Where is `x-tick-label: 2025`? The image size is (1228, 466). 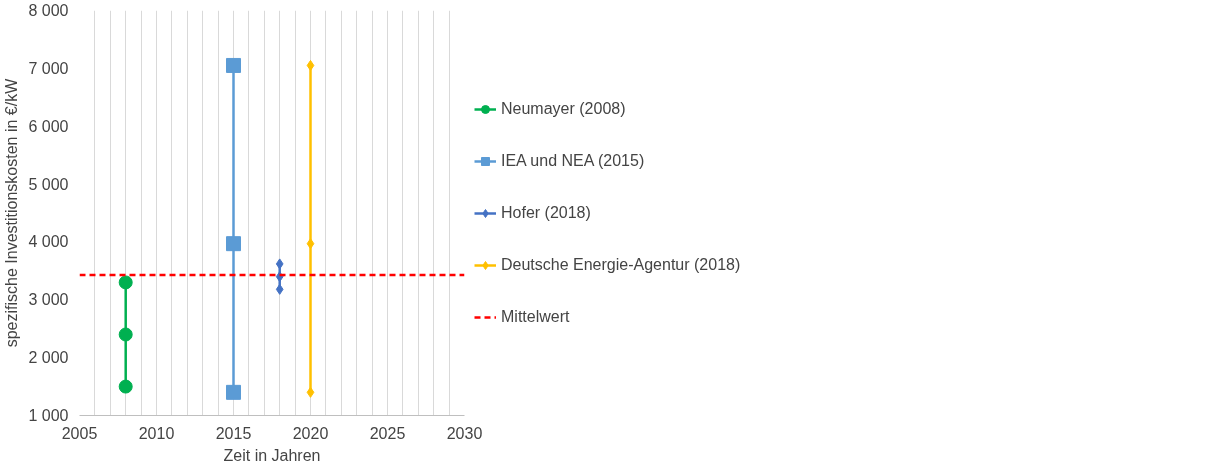
x-tick-label: 2025 is located at coordinates (387, 433).